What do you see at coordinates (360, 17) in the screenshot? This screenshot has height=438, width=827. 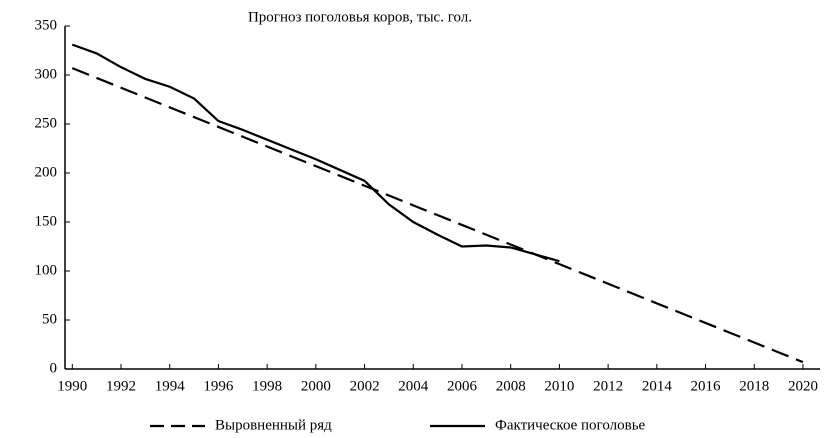 I see `chart-title: Прогноз поголовья коров, тыс. гол.` at bounding box center [360, 17].